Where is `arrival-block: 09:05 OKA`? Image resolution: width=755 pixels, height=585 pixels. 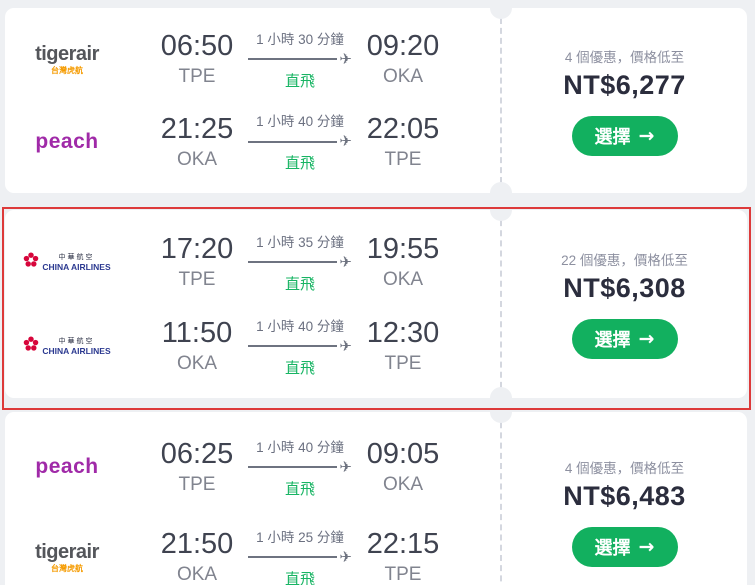
arrival-block: 09:05 OKA is located at coordinates (403, 467).